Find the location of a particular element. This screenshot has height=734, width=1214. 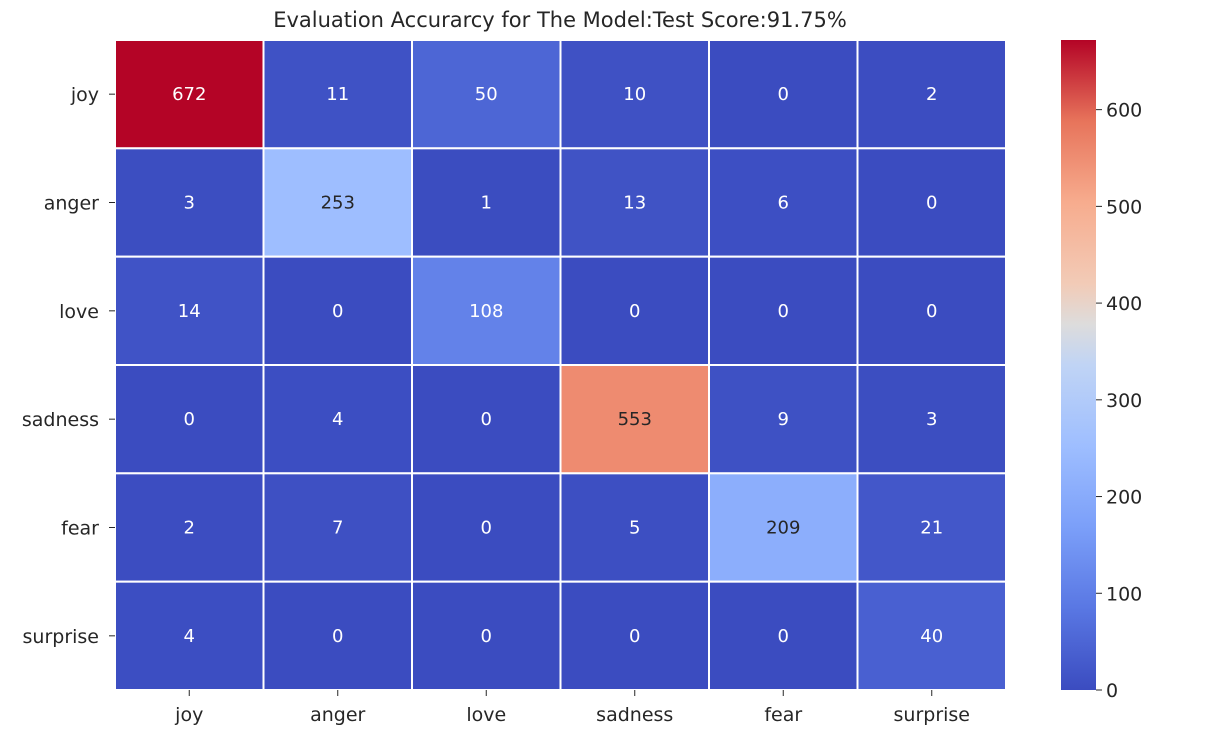

cell-value-label: 13 is located at coordinates (634, 203).